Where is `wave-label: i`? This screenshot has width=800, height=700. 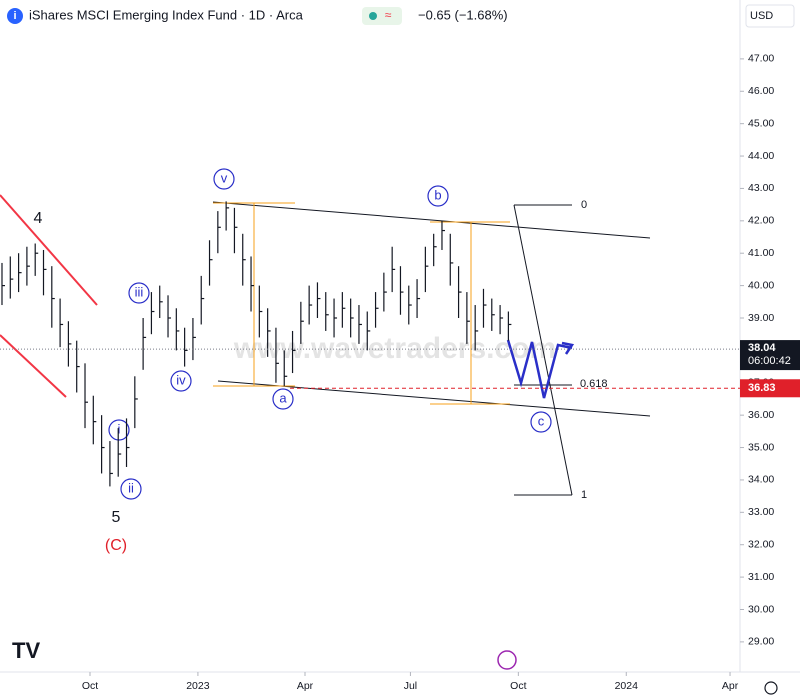
wave-label: i is located at coordinates (119, 428).